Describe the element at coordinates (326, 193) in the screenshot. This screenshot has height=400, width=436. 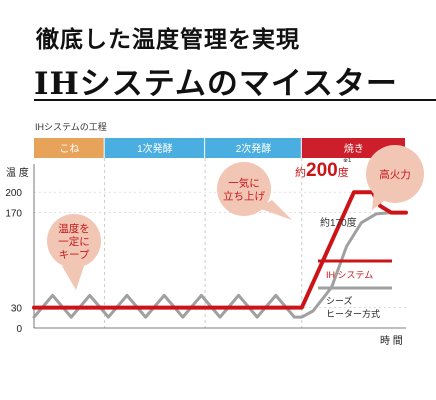
I see `annotations: 約200度※1 約170度` at that location.